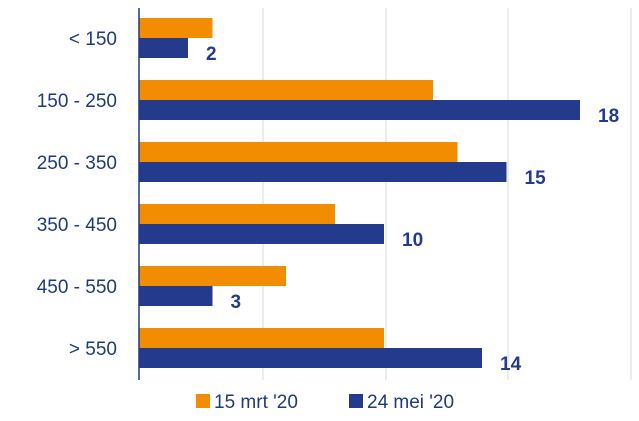 This screenshot has width=639, height=421. Describe the element at coordinates (93, 349) in the screenshot. I see `category-label-5: > 550` at that location.